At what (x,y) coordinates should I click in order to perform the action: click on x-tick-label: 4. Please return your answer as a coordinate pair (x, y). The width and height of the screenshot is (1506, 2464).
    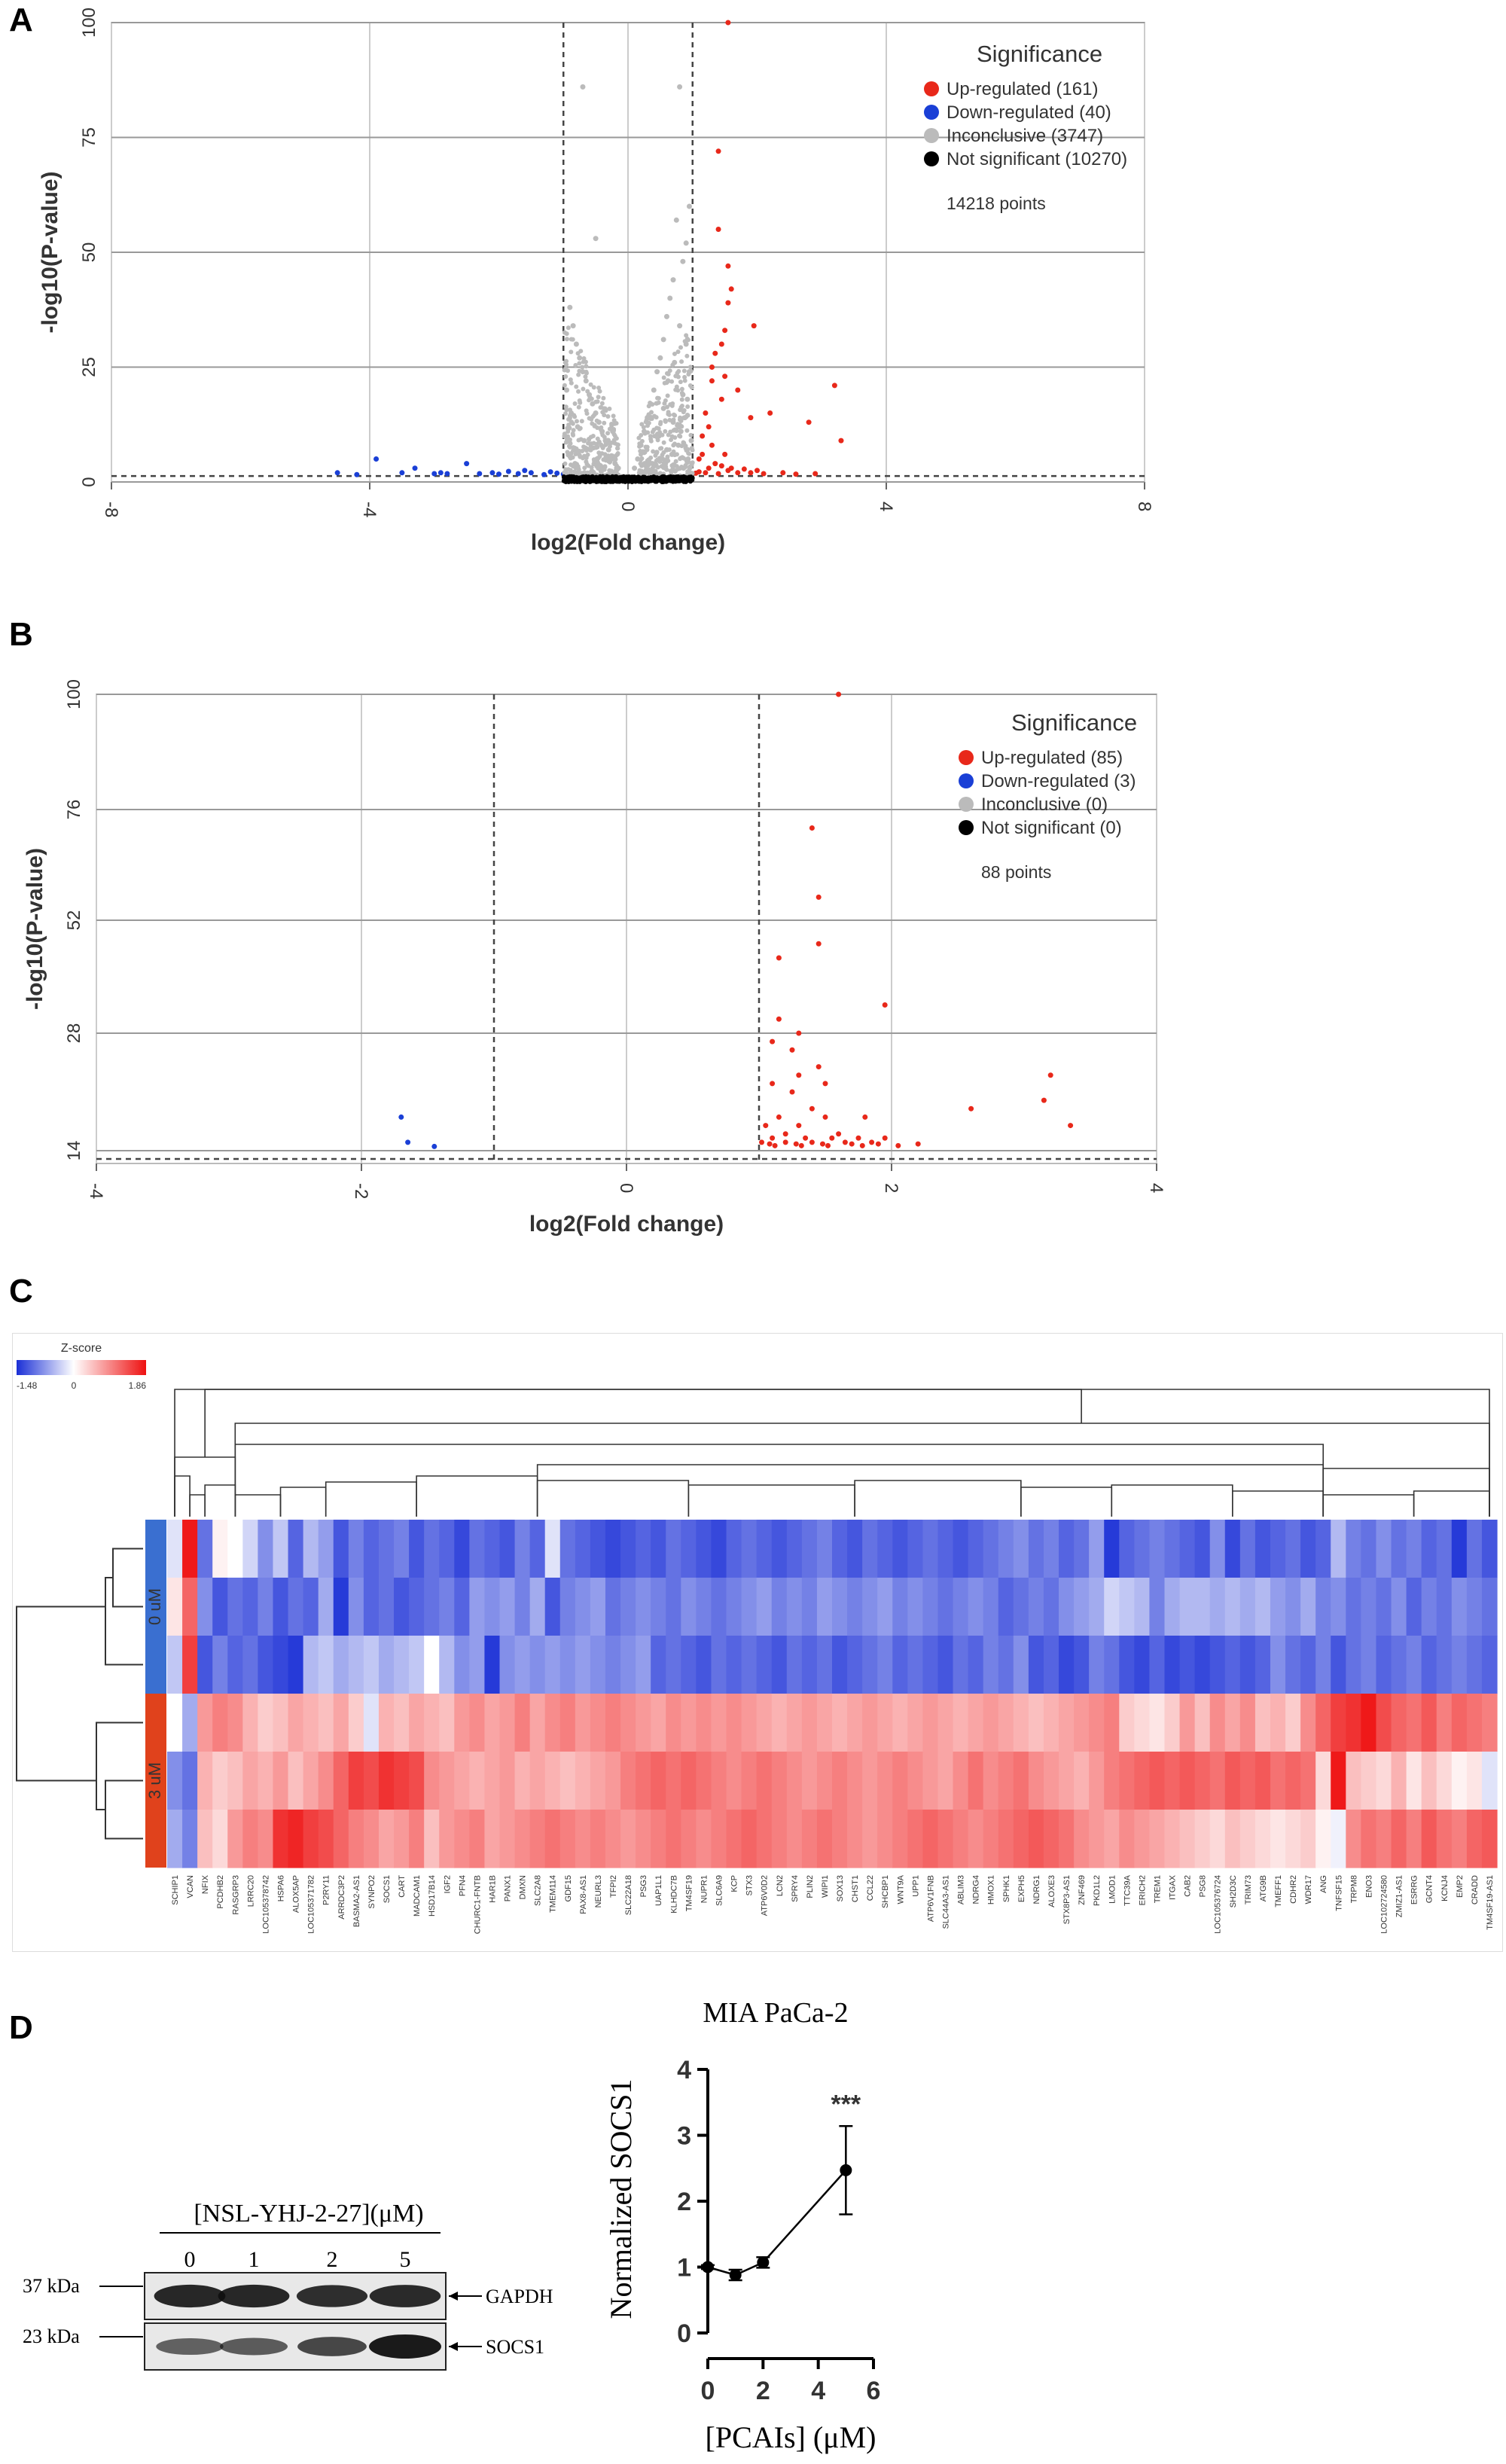
    Looking at the image, I should click on (886, 506).